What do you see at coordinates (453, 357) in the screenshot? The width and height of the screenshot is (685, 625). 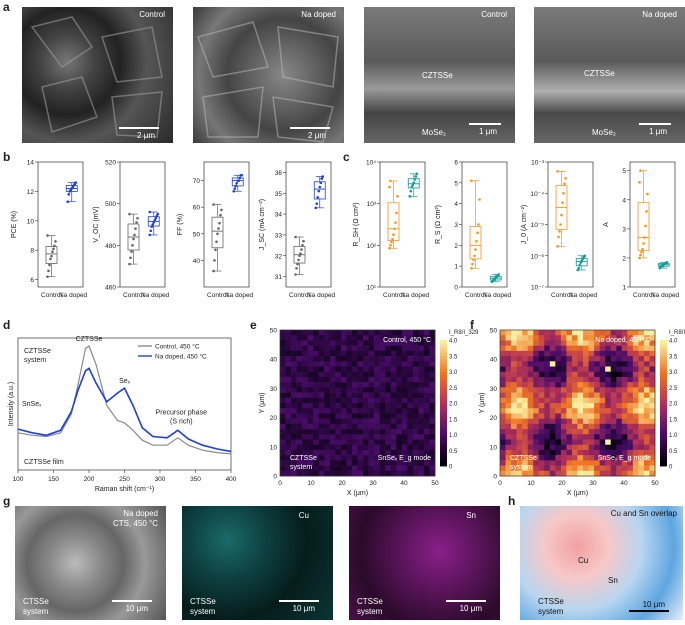 I see `colorbar-tick-label: 3.5` at bounding box center [453, 357].